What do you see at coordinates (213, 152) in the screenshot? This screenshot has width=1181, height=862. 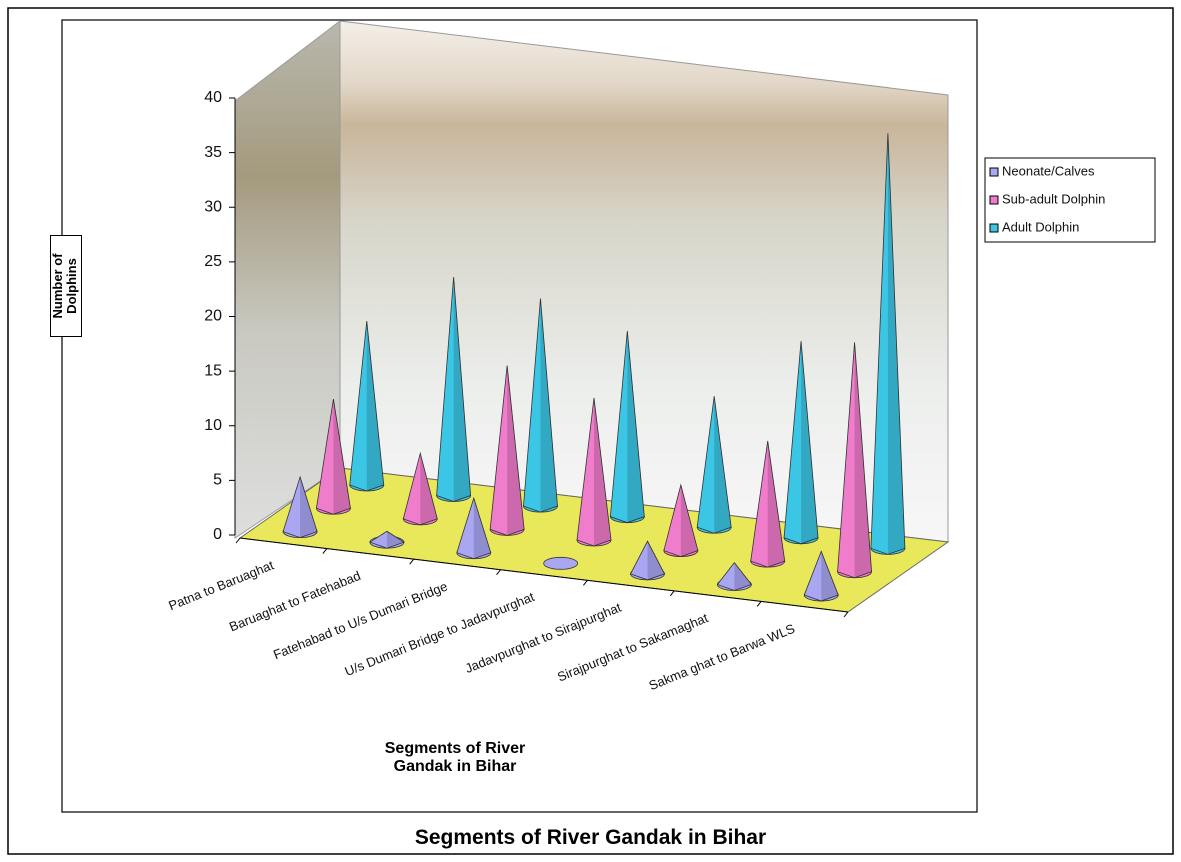 I see `y-tick-label: 35` at bounding box center [213, 152].